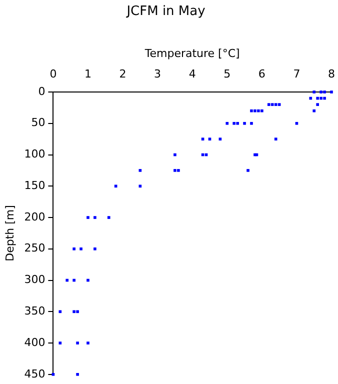 Image resolution: width=338 pixels, height=384 pixels. What do you see at coordinates (122, 73) in the screenshot?
I see `x-tick-label: 2` at bounding box center [122, 73].